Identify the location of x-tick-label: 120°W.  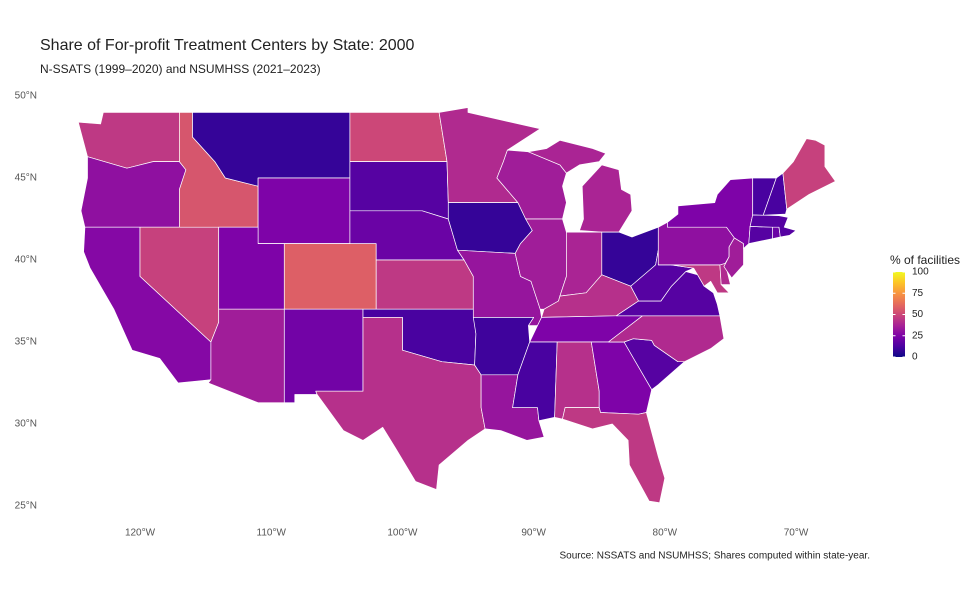
(140, 533).